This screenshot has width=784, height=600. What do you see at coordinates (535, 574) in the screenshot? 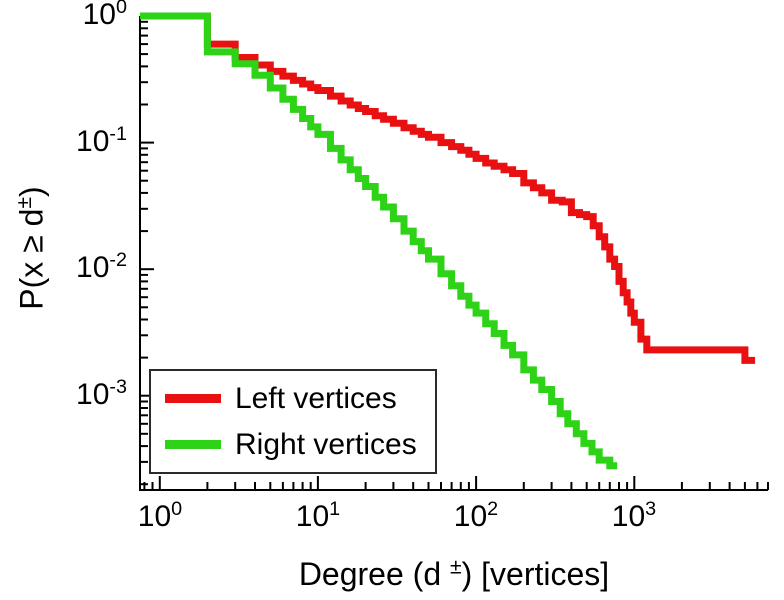
I see `x-axis-label-suffix: ) [vertices]` at bounding box center [535, 574].